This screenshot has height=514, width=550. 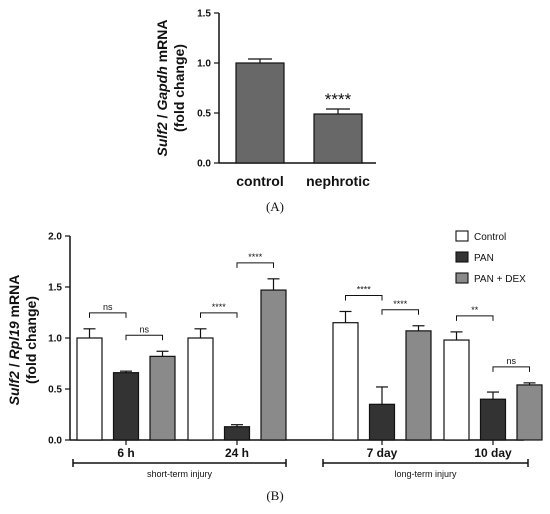 I want to click on y-axis-label-part: Rpl19, so click(x=14, y=340).